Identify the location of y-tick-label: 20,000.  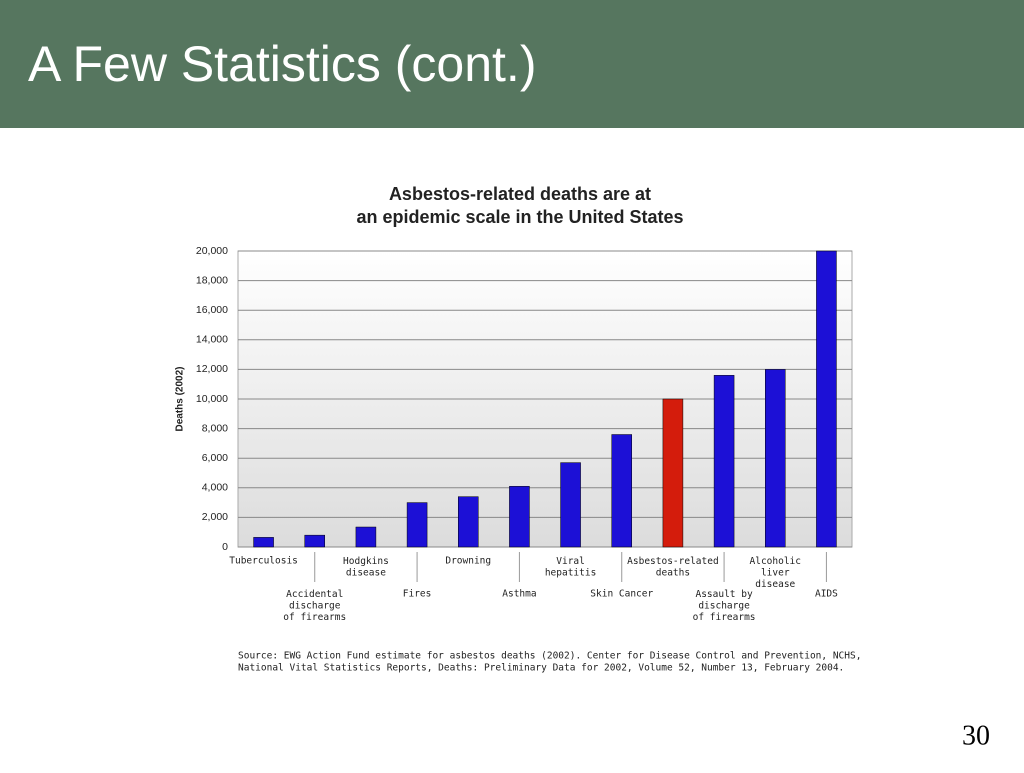
(212, 251).